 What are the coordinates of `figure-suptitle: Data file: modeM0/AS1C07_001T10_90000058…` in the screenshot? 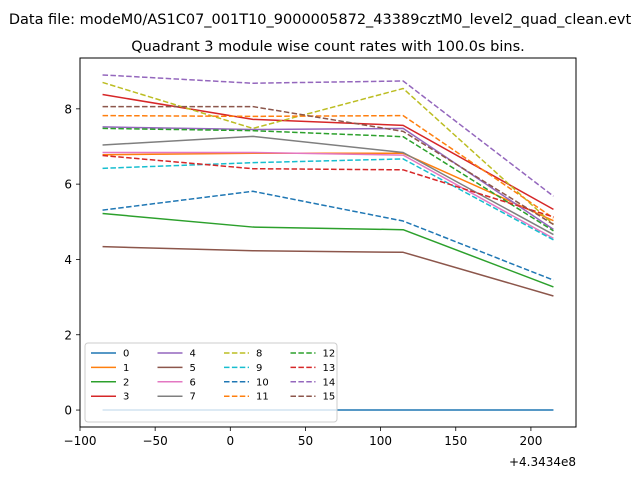 It's located at (320, 20).